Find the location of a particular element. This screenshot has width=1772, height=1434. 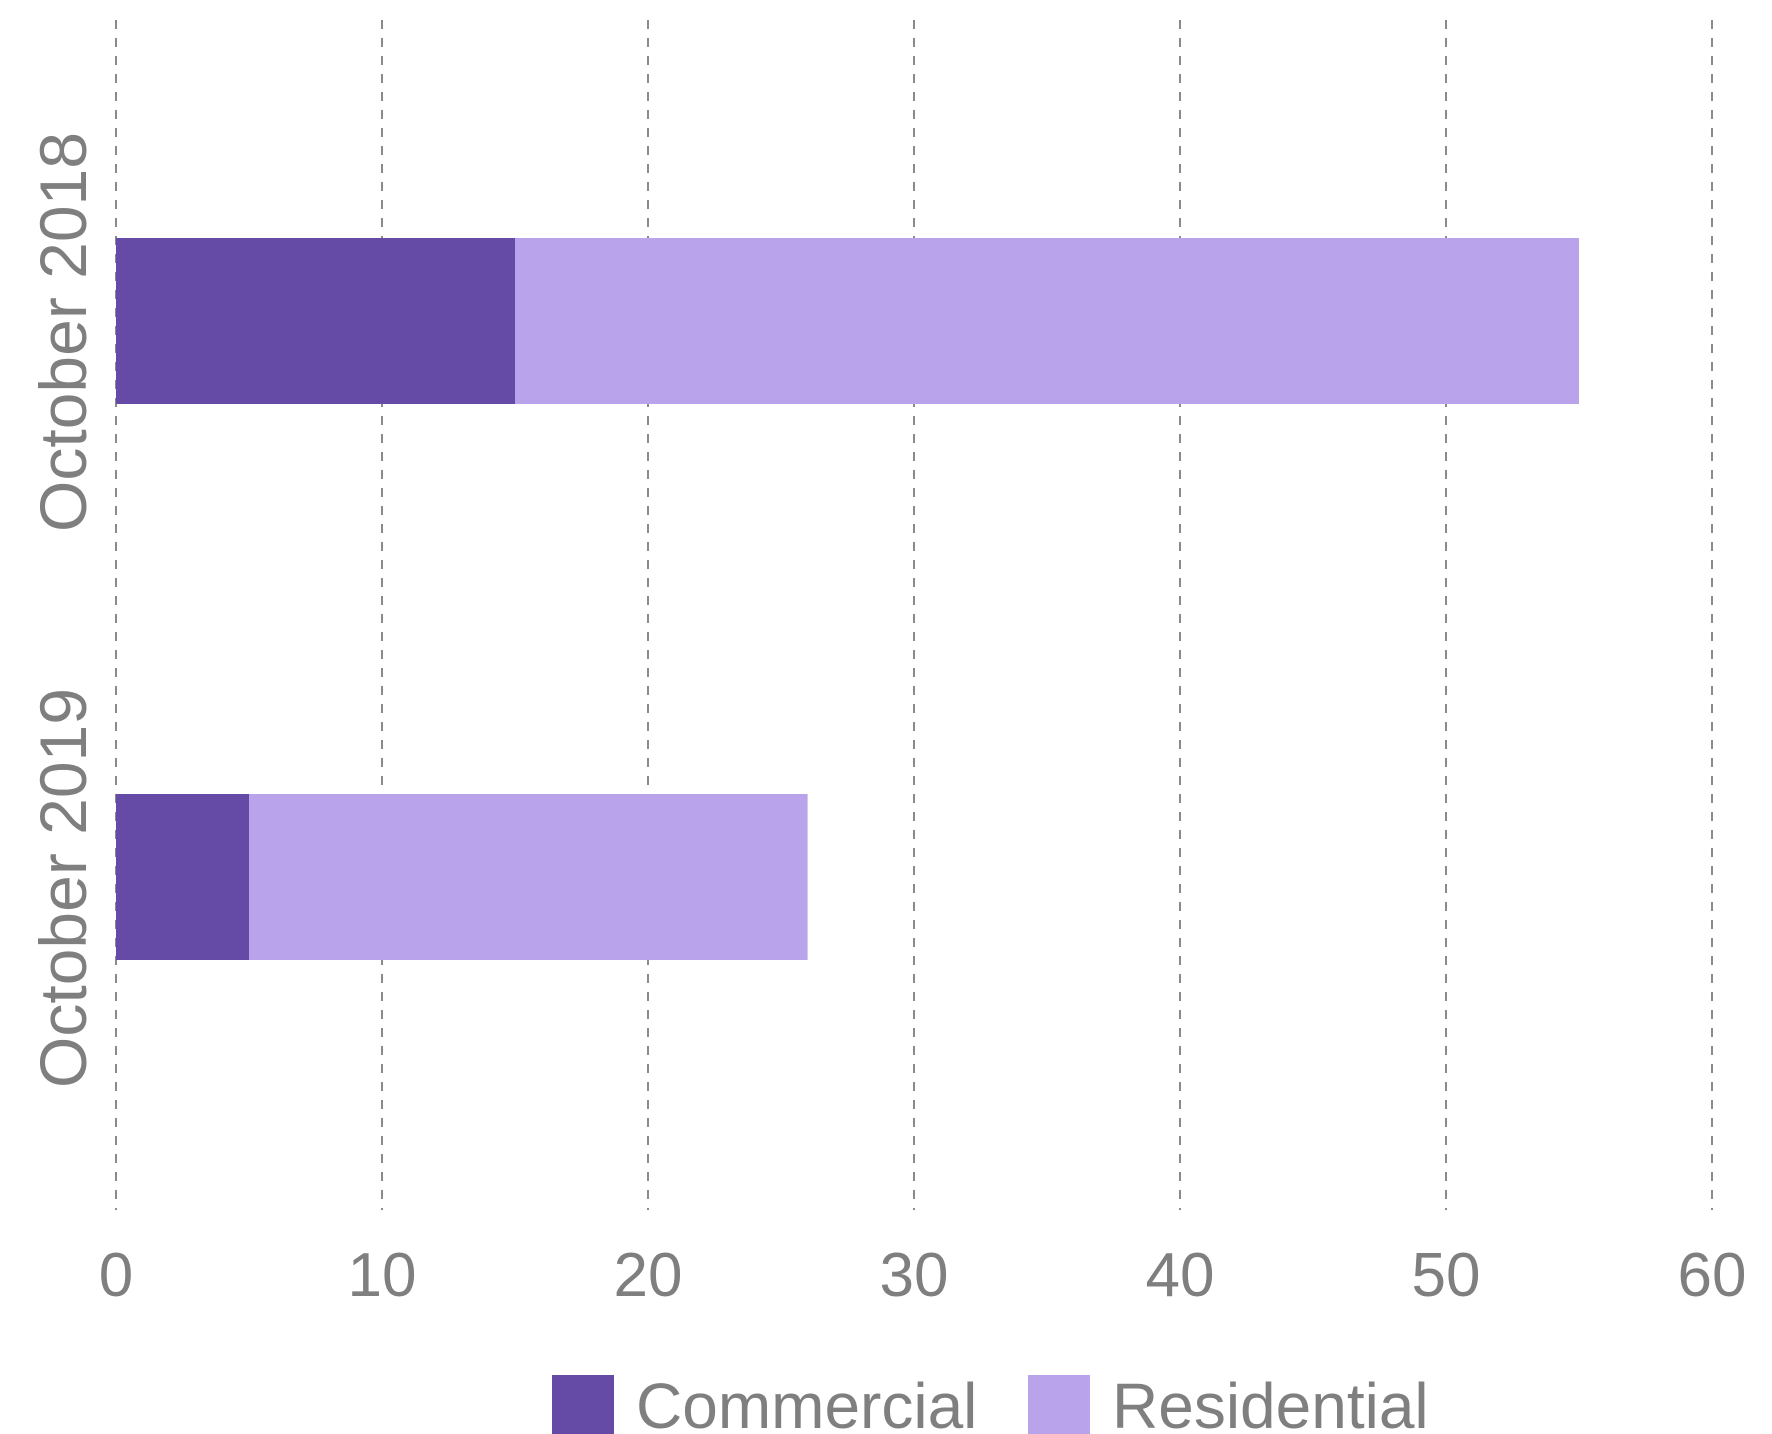

legend-swatch-residential is located at coordinates (1059, 1404).